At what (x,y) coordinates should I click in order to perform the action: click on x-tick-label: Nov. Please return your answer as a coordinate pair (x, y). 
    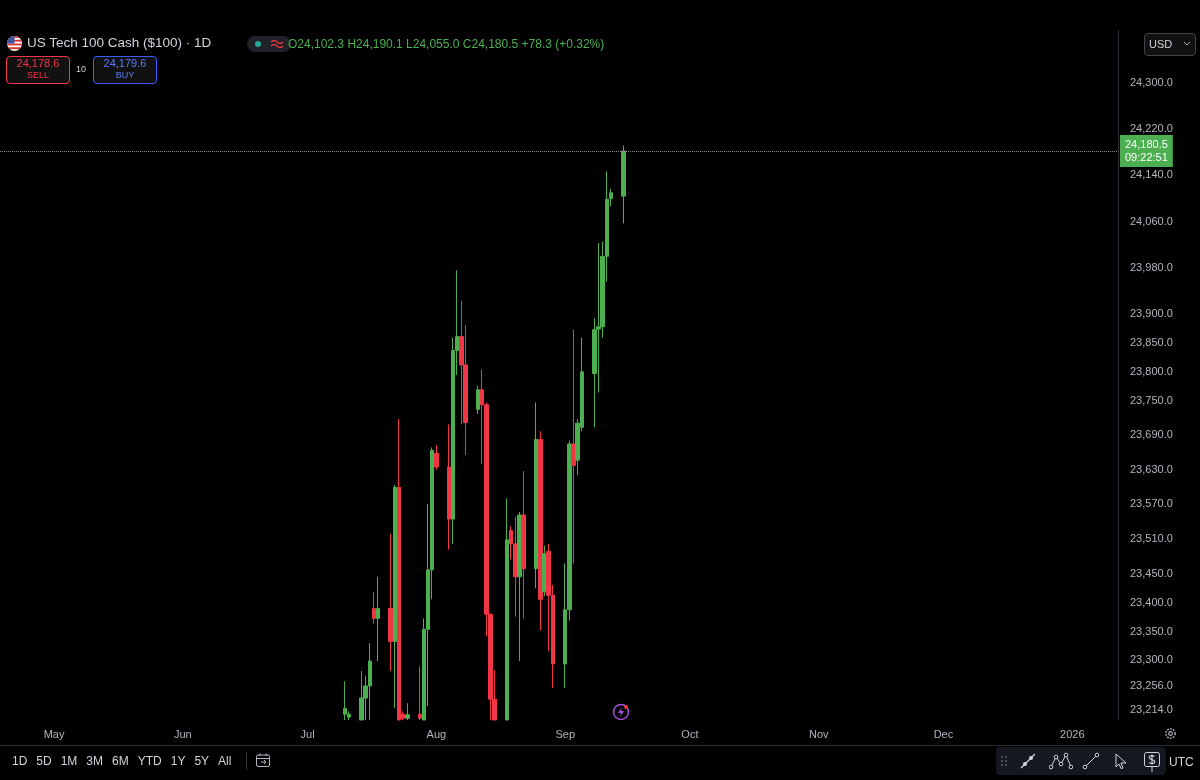
    Looking at the image, I should click on (819, 733).